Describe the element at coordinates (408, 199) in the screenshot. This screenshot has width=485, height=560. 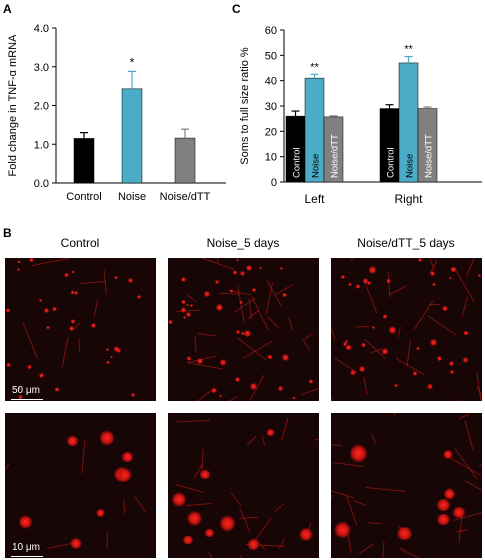
I see `x-group-label: Right` at that location.